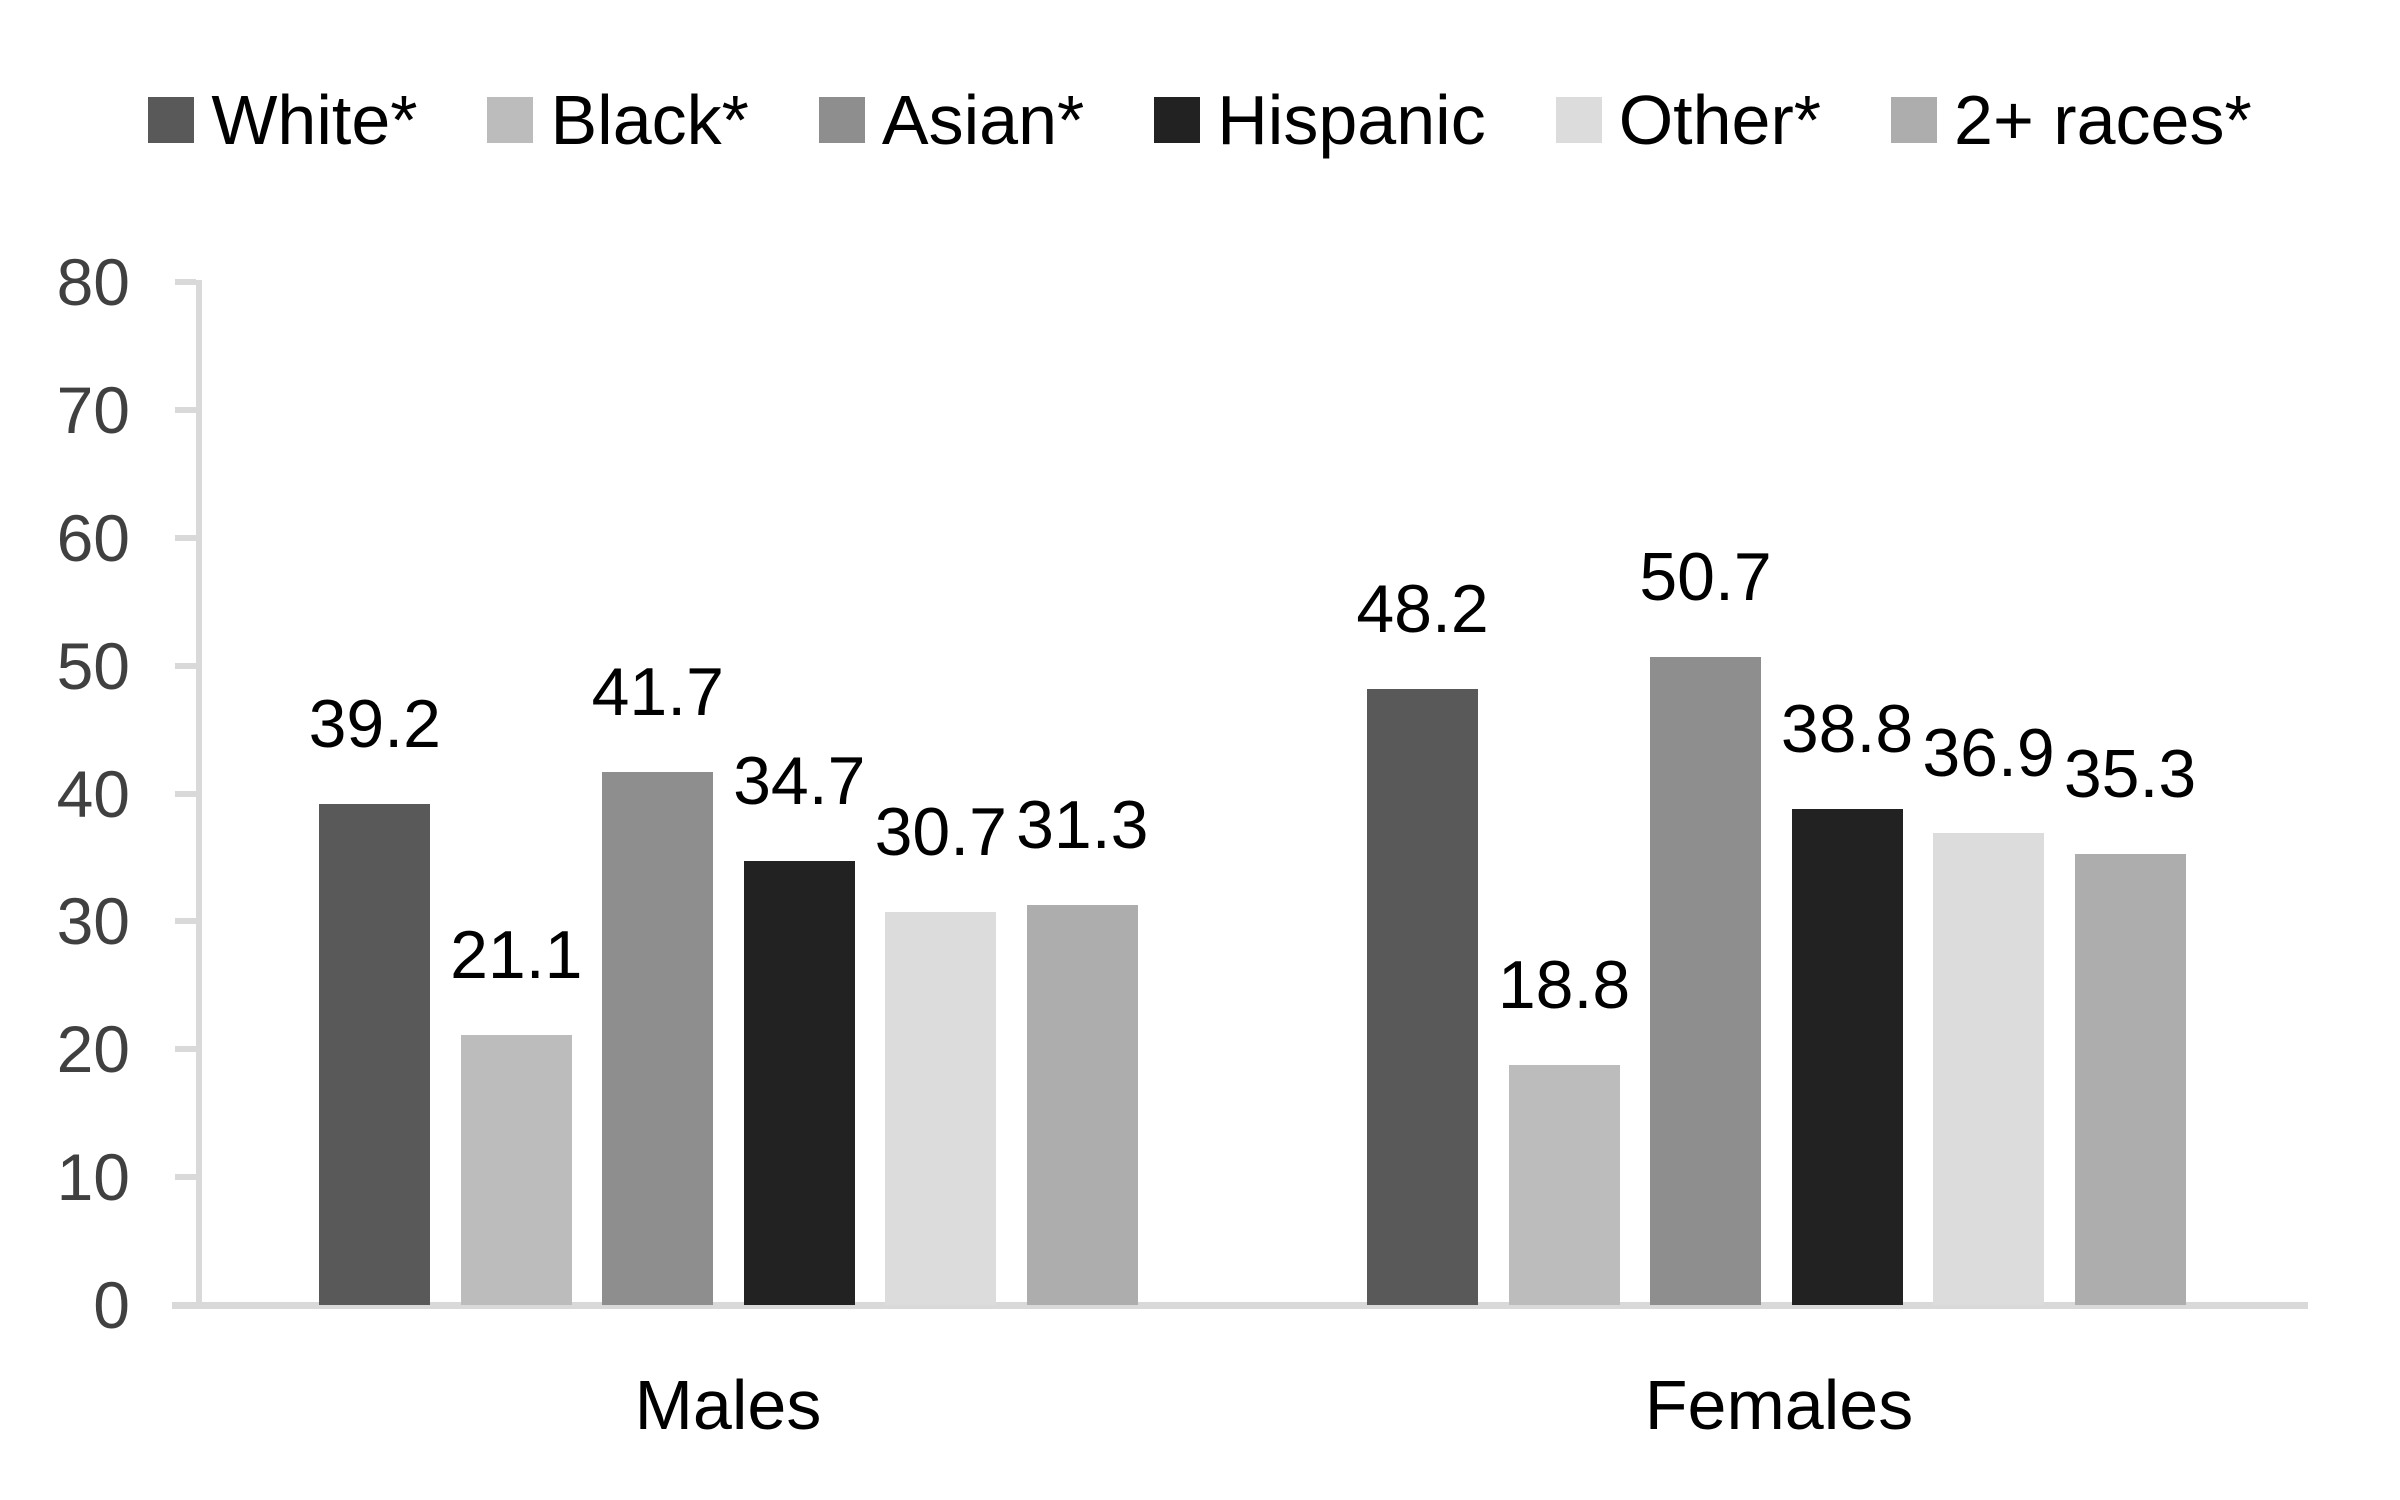 The height and width of the screenshot is (1500, 2400). I want to click on legend-label: Black*, so click(649, 120).